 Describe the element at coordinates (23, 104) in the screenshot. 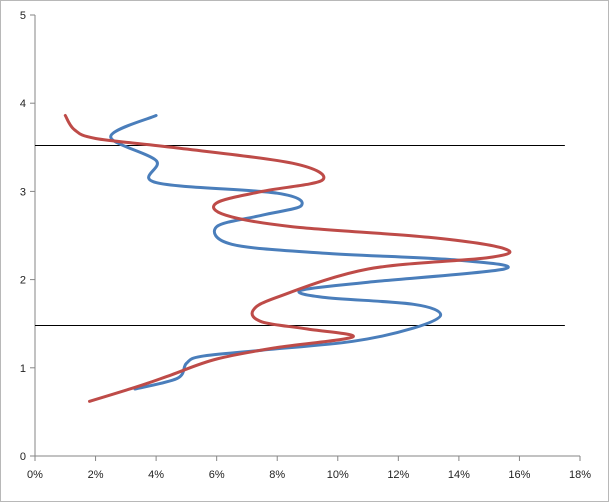

I see `y-tick-label: 4` at that location.